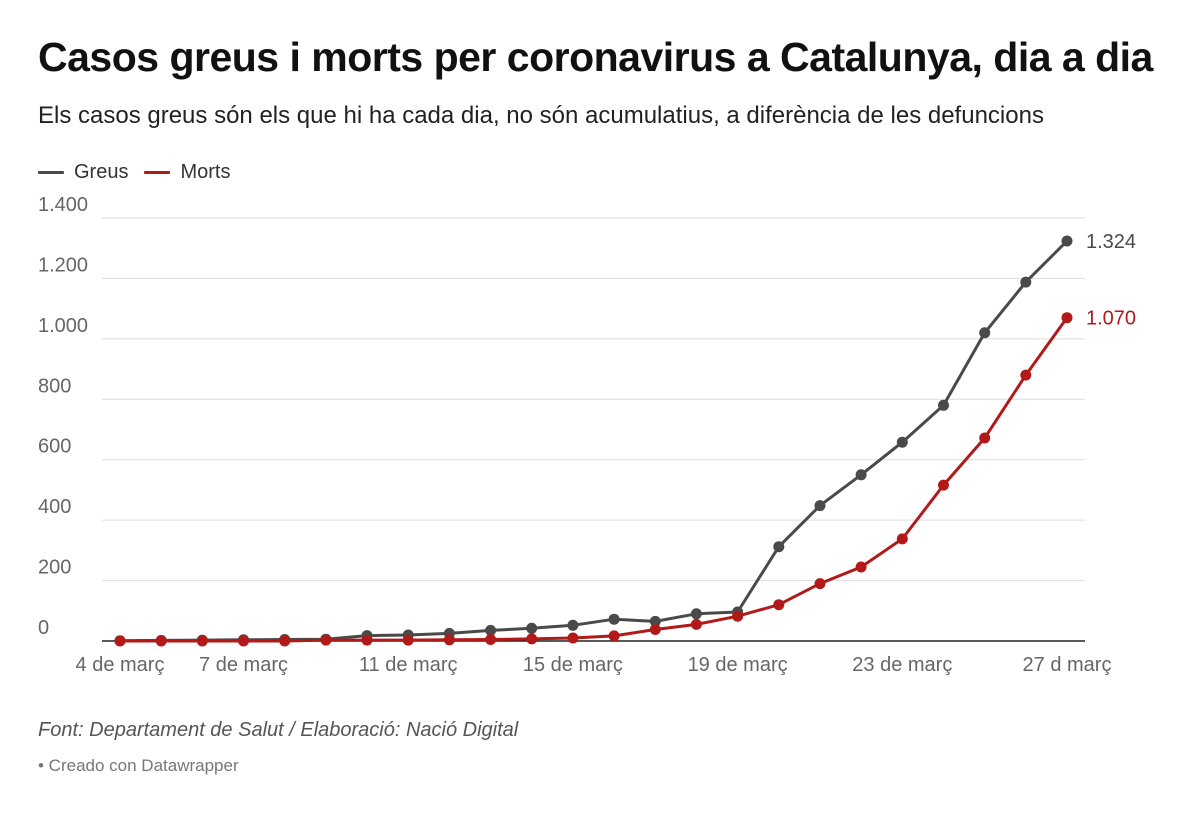 The width and height of the screenshot is (1200, 825). What do you see at coordinates (54, 386) in the screenshot?
I see `y-tick-label: 800` at bounding box center [54, 386].